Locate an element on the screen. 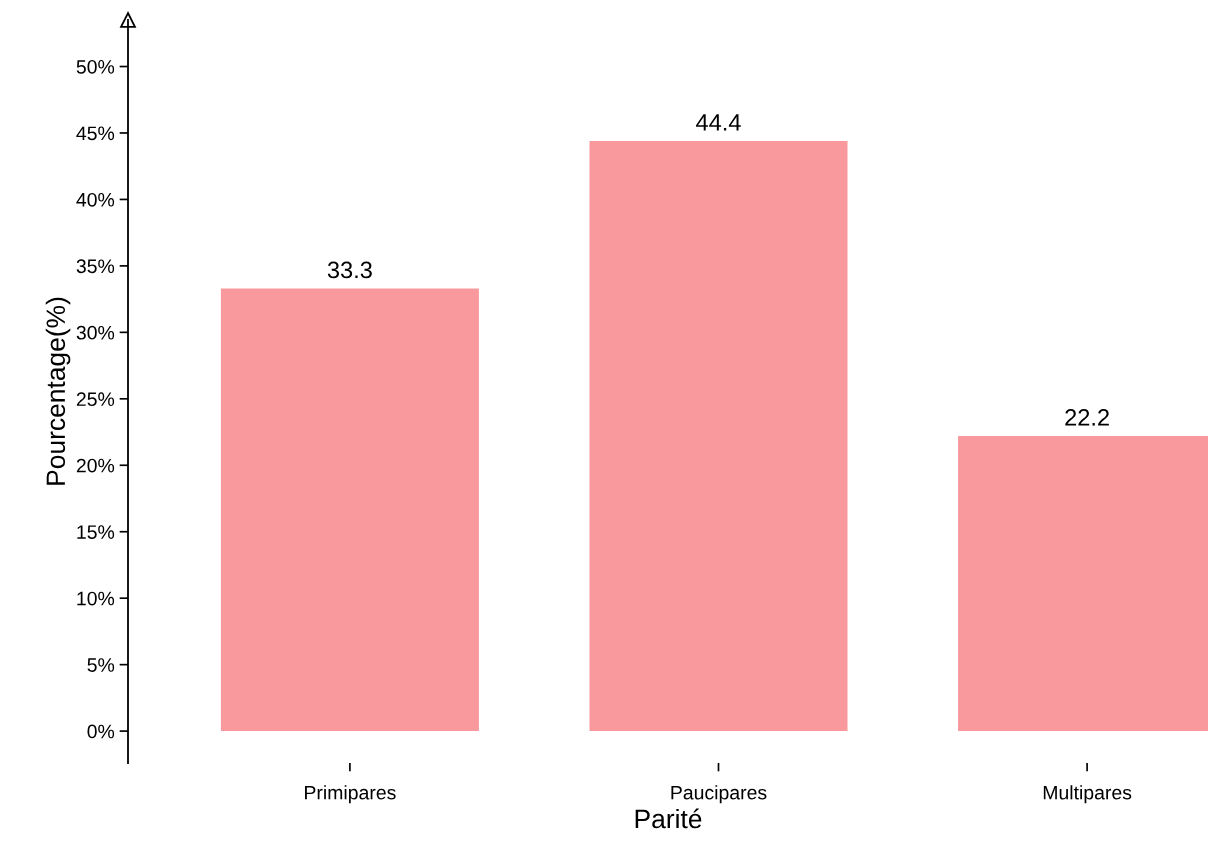 This screenshot has height=856, width=1208. y-tick-label: 45% is located at coordinates (95, 133).